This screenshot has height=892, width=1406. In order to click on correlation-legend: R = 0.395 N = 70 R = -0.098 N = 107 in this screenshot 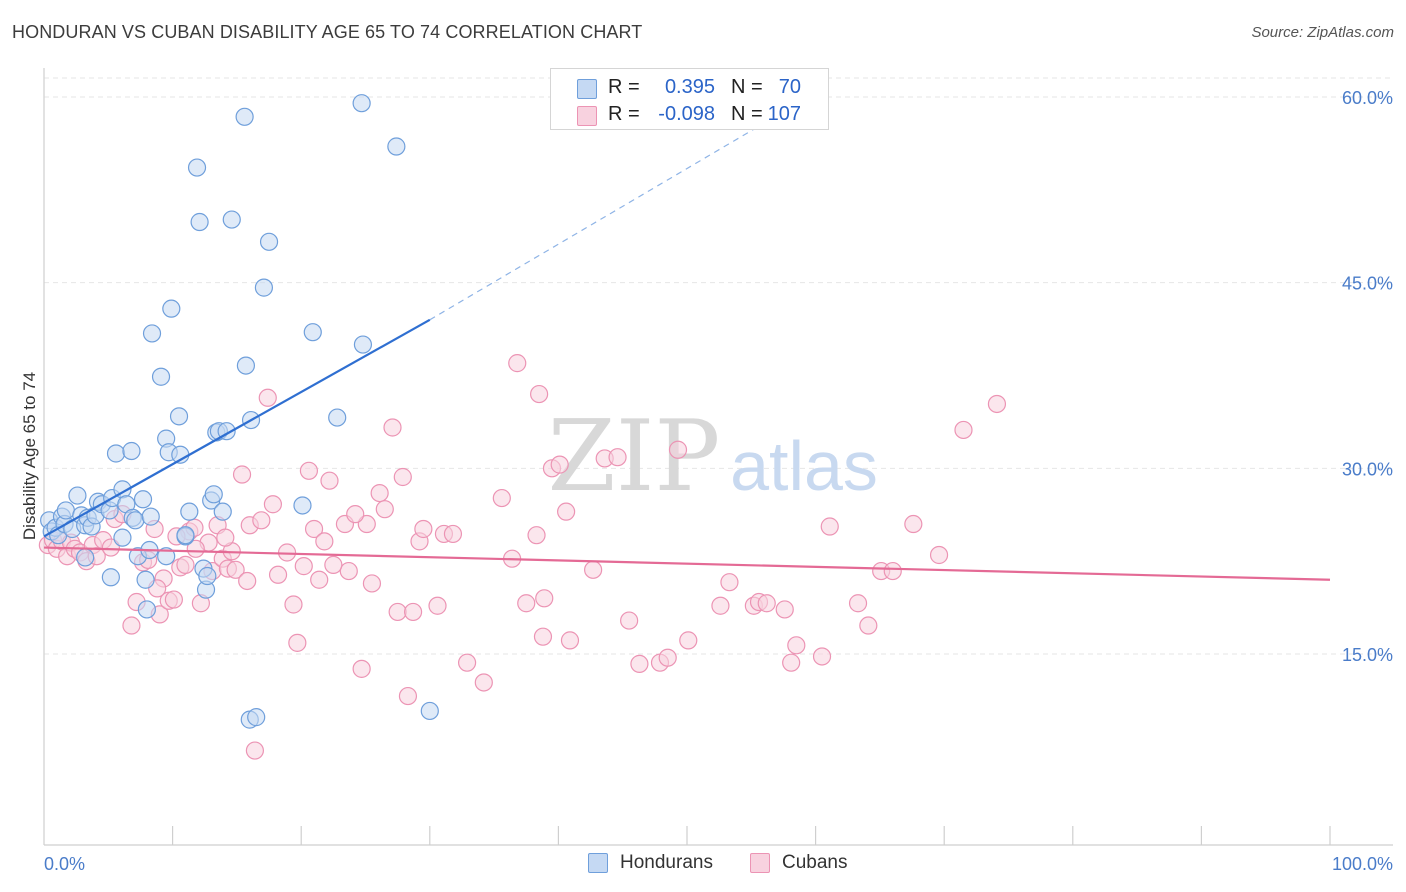, I will do `click(689, 99)`.